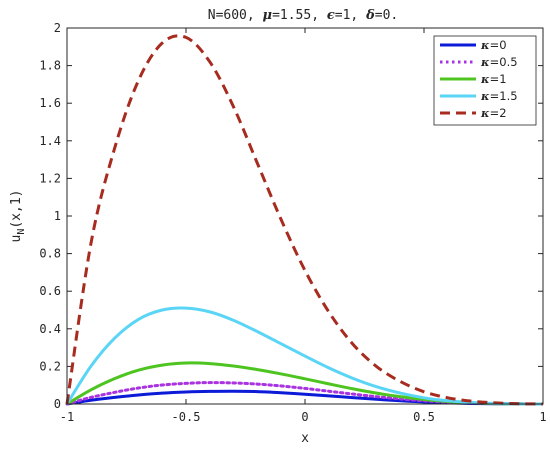  Describe the element at coordinates (186, 417) in the screenshot. I see `x-tick-label: -0.5` at that location.